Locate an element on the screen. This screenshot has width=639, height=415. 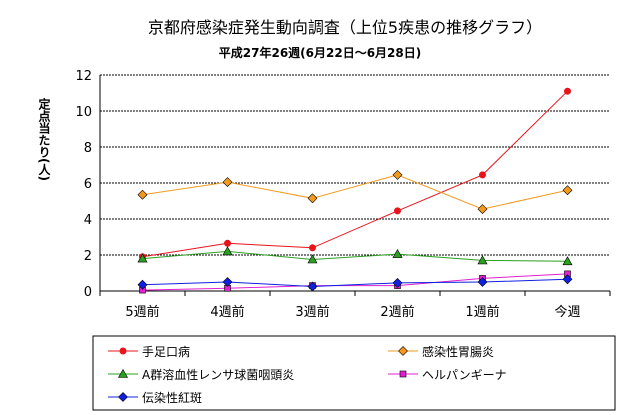
x-tick-label: 5週前 is located at coordinates (142, 312).